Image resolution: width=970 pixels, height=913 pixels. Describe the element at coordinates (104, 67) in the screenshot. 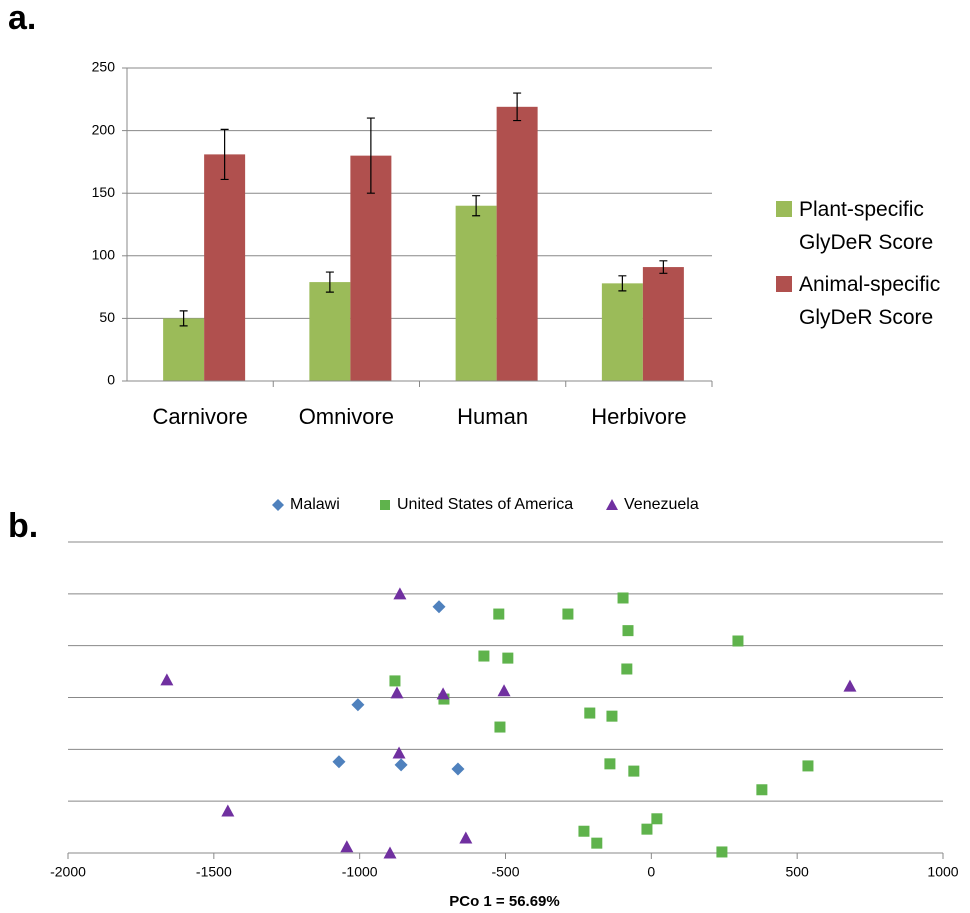

I see `y-tick-label: 250` at that location.